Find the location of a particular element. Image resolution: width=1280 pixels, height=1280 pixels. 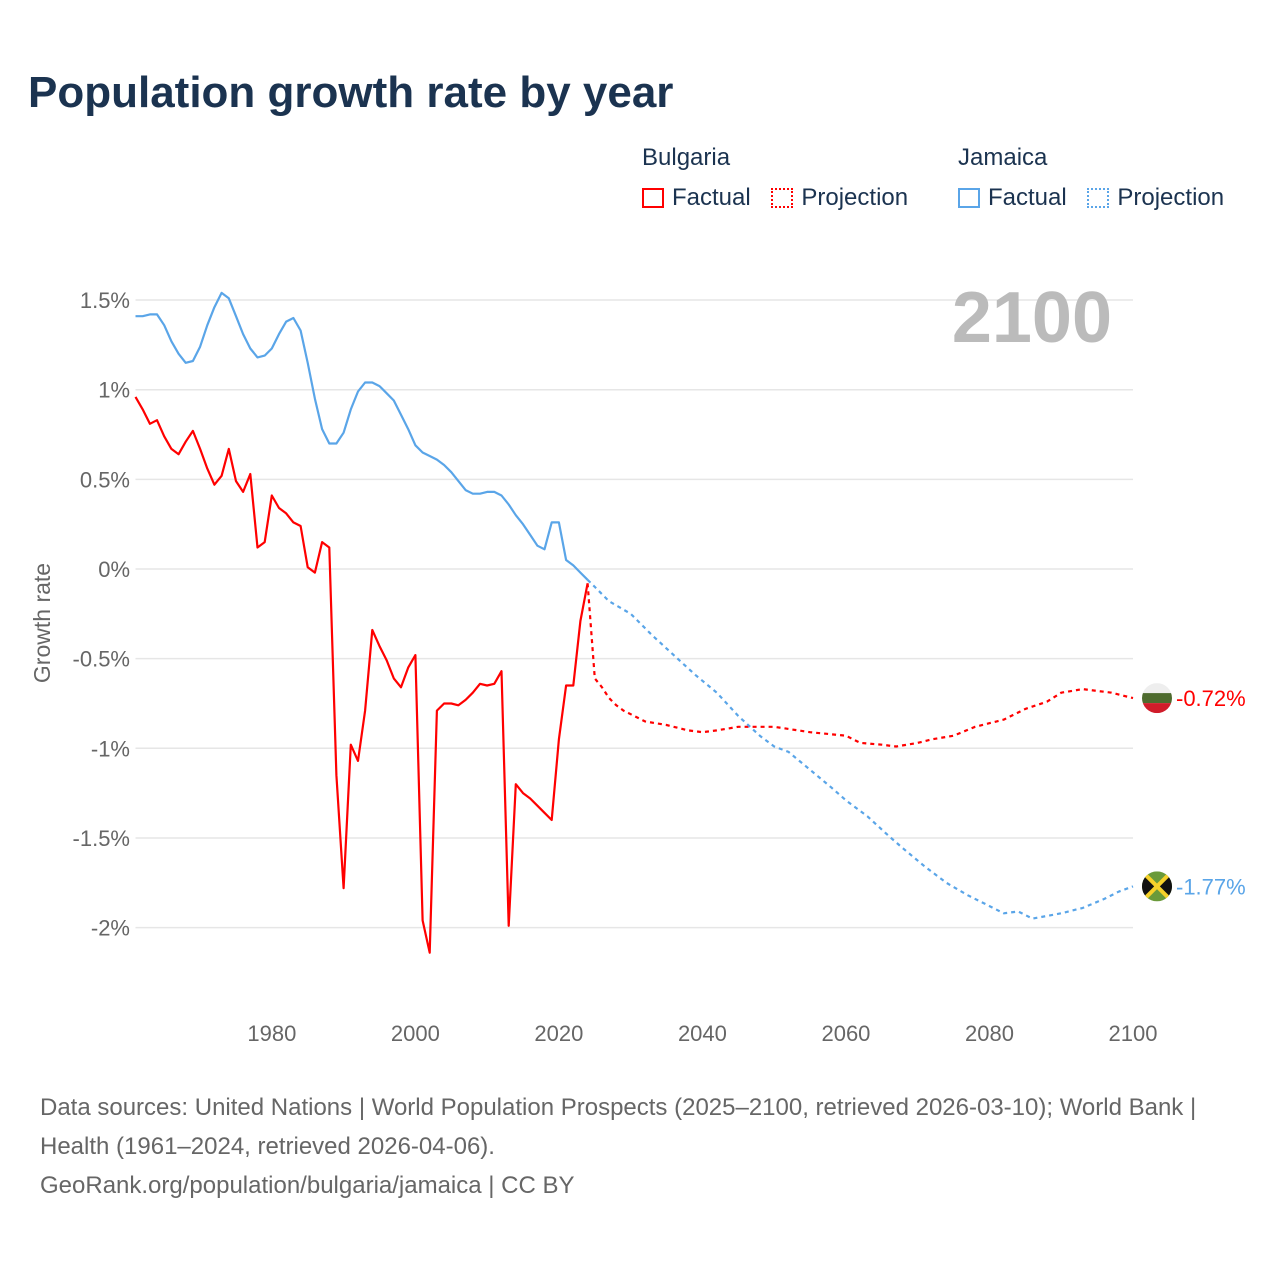

x-tick-label: 2060 is located at coordinates (845, 1033).